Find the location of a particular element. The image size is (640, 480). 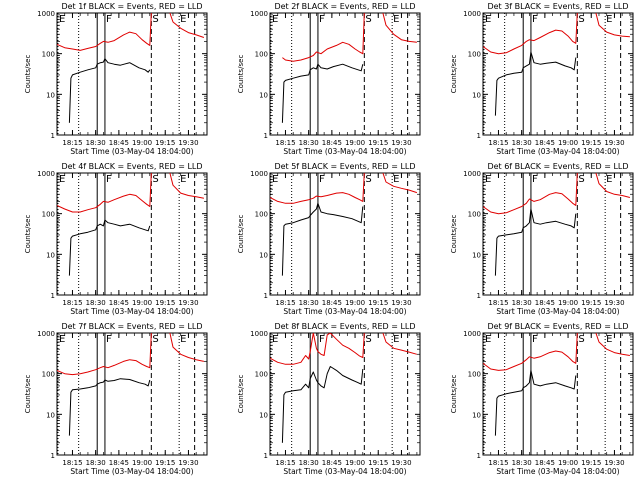

panel-title: Det 2f BLACK = Events, RED = LLD is located at coordinates (344, 6).